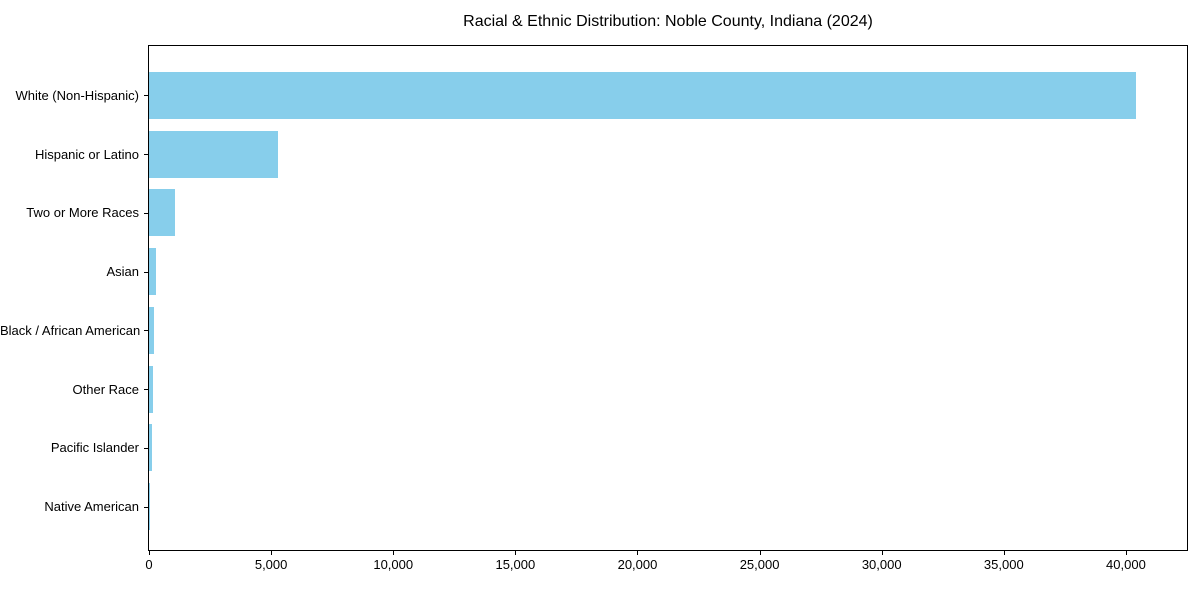 Image resolution: width=1200 pixels, height=600 pixels. Describe the element at coordinates (149, 564) in the screenshot. I see `x-tick-label: 0` at that location.